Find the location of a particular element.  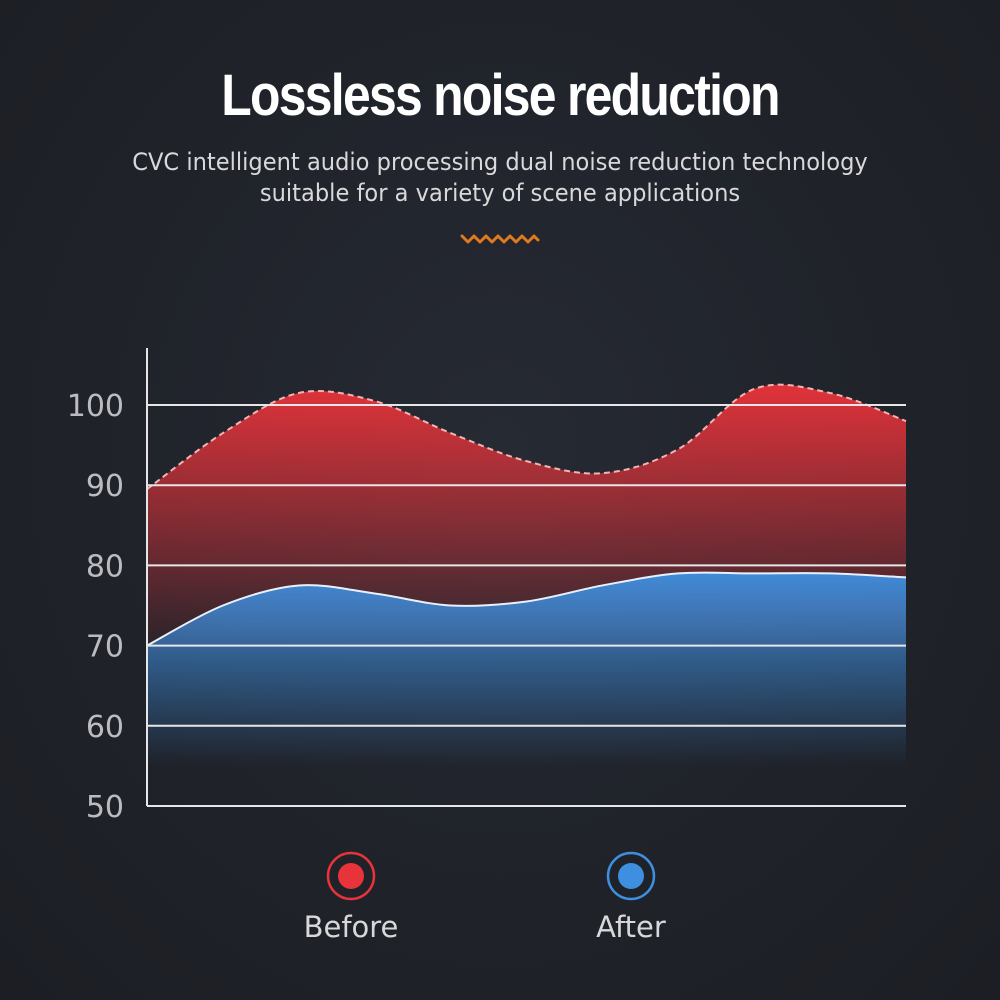

blue-circle-icon is located at coordinates (631, 876).